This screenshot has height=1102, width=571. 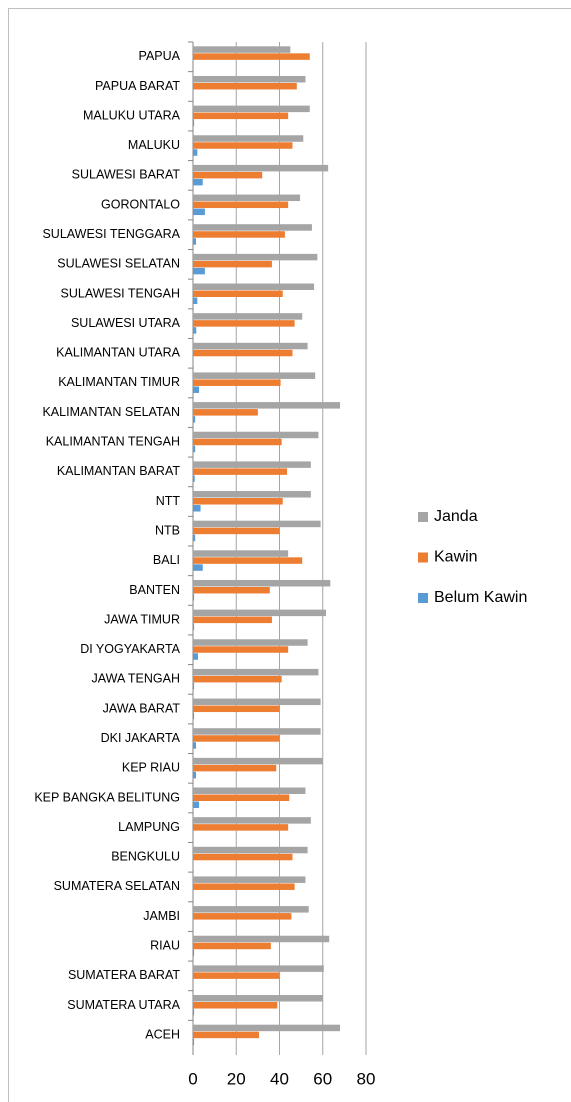 I want to click on y-tick-label: ACEH, so click(x=162, y=1034).